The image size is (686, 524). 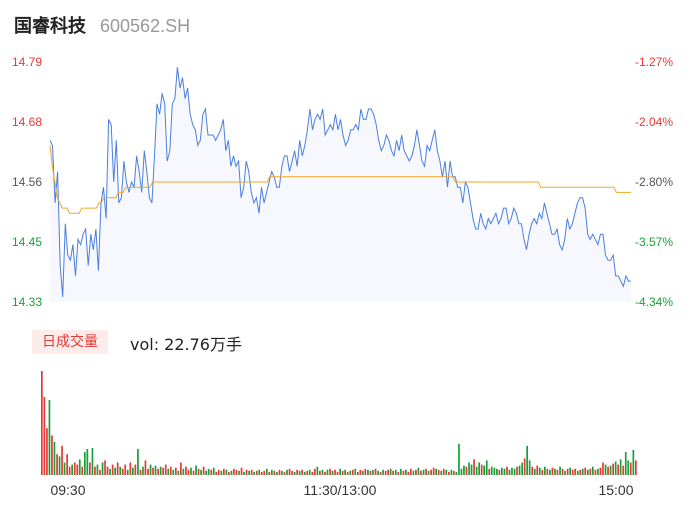 What do you see at coordinates (654, 62) in the screenshot?
I see `y-right-tick-label: -1.27%` at bounding box center [654, 62].